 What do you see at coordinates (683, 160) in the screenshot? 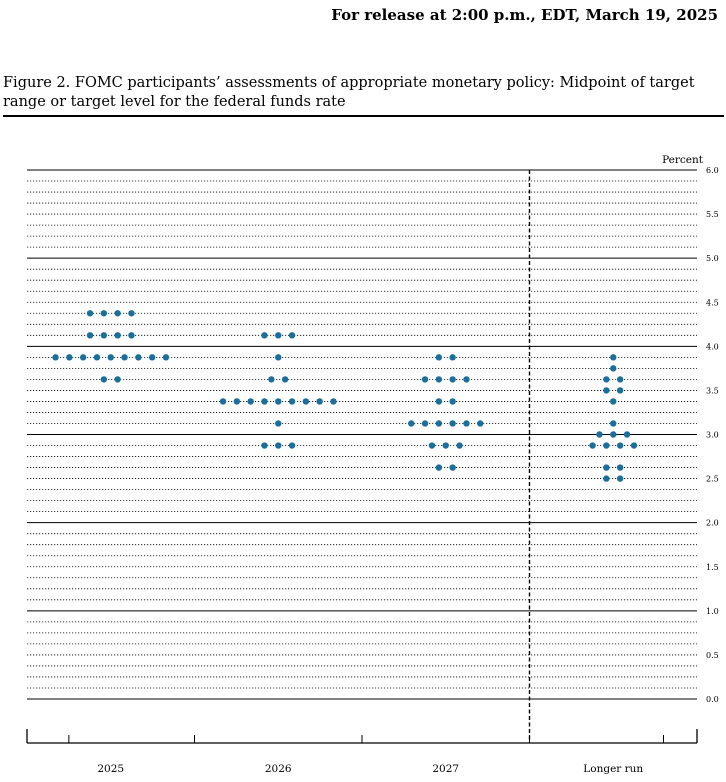
I see `y-axis-label: Percent` at bounding box center [683, 160].